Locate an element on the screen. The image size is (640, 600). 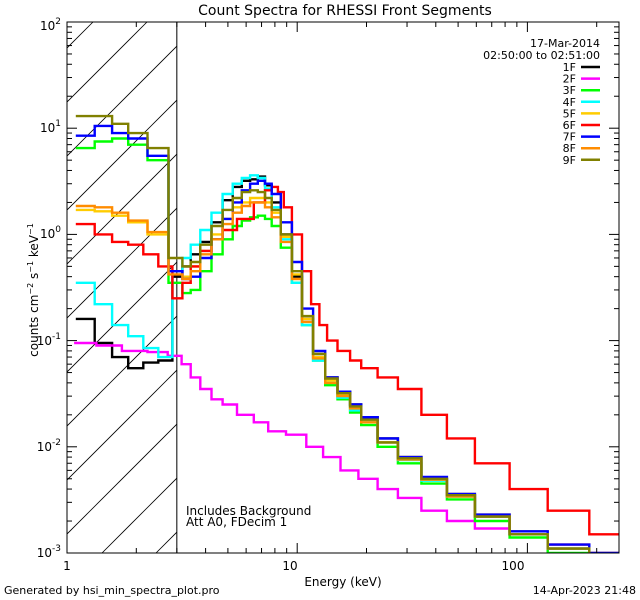
annotation-attenuator: Att A0, FDecim 1 is located at coordinates (236, 522).